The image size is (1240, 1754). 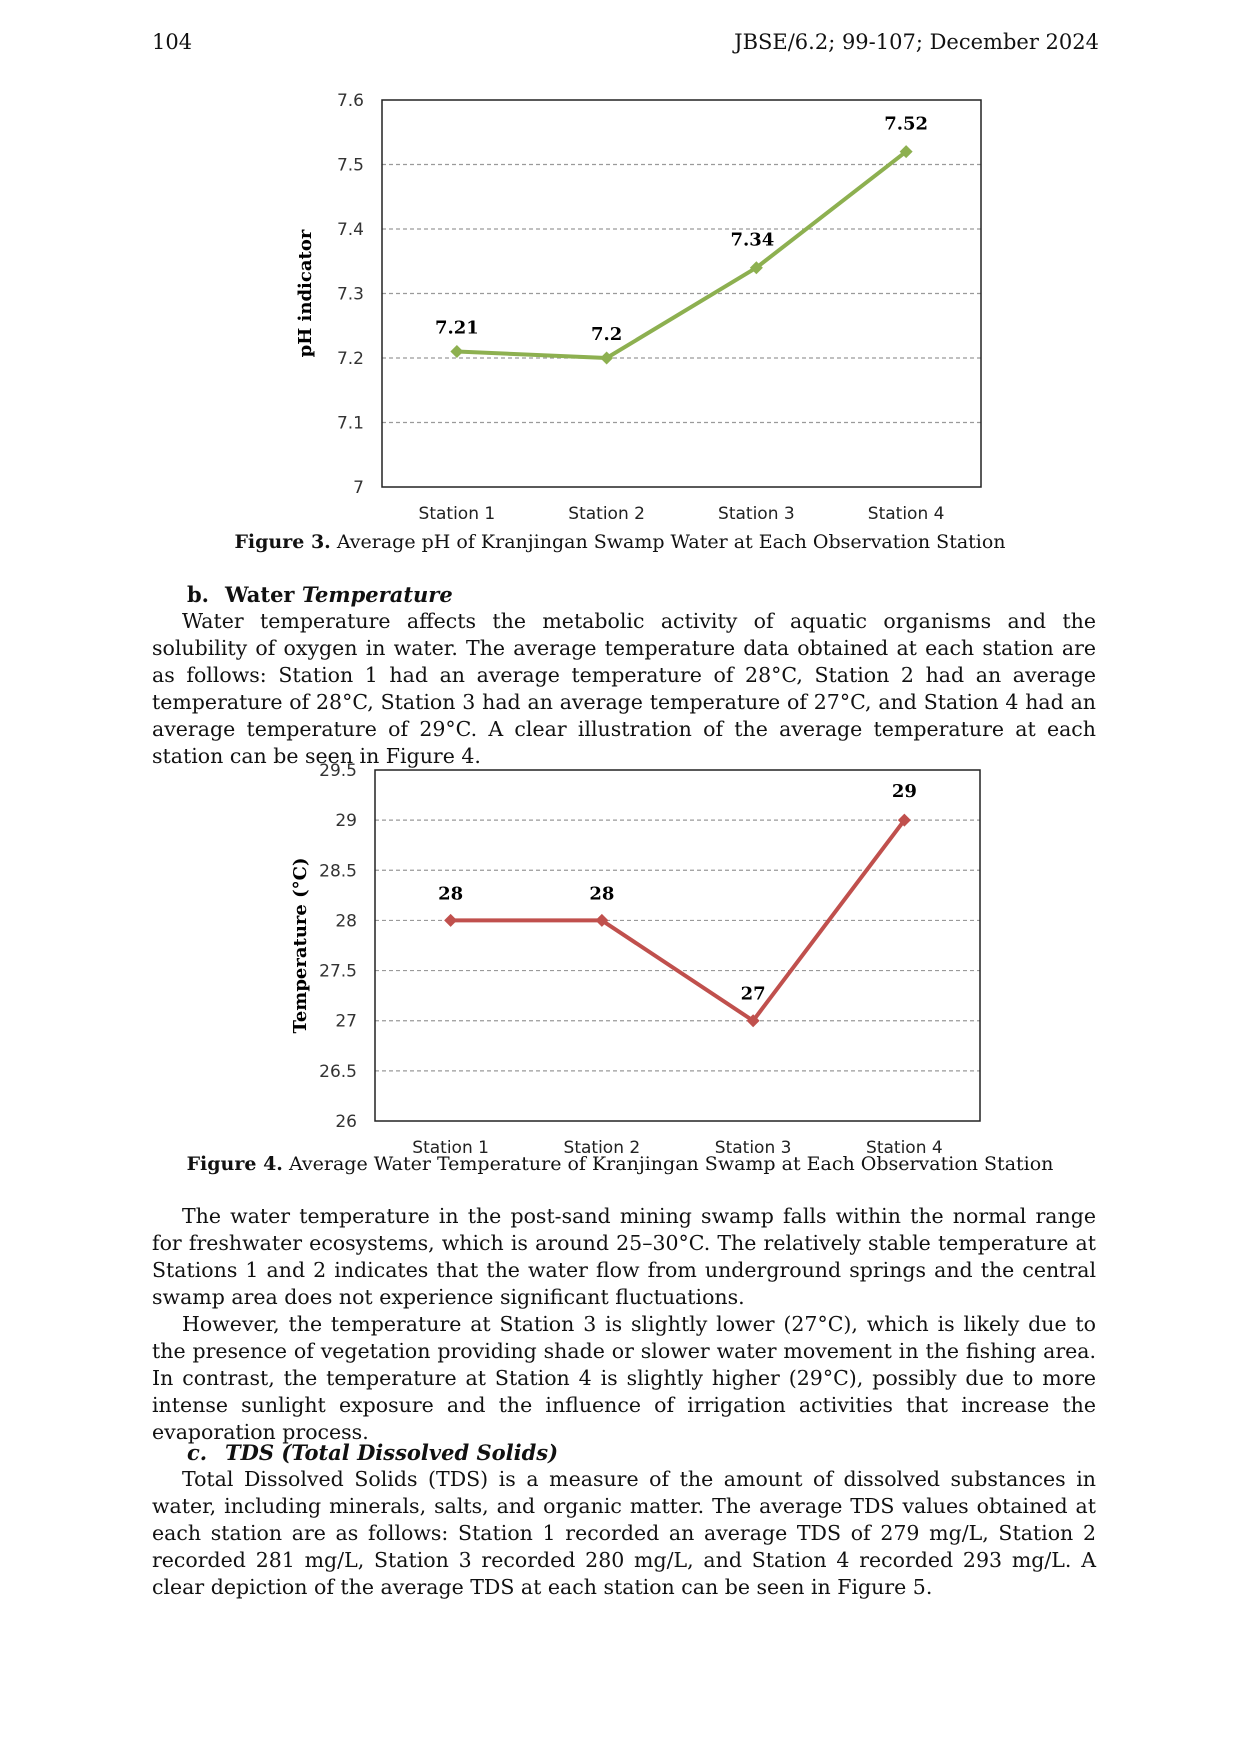 I want to click on fig4-y-axis-title: Temperature (°C), so click(x=300, y=946).